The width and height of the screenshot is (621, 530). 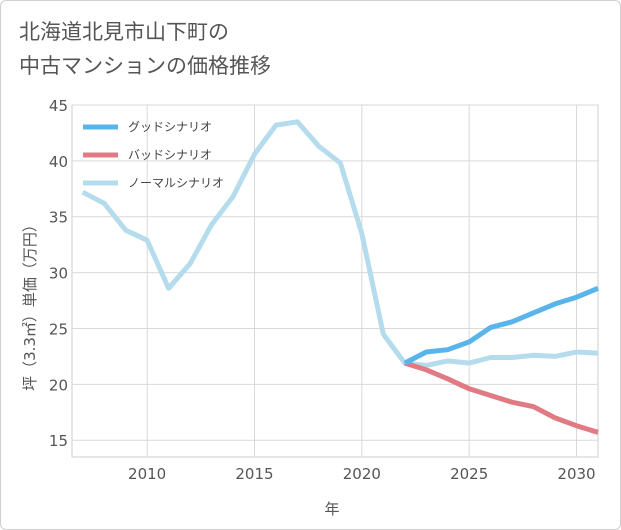 I want to click on x-axis-ticks: 2010 2015 2020 2025 2030, so click(x=362, y=474).